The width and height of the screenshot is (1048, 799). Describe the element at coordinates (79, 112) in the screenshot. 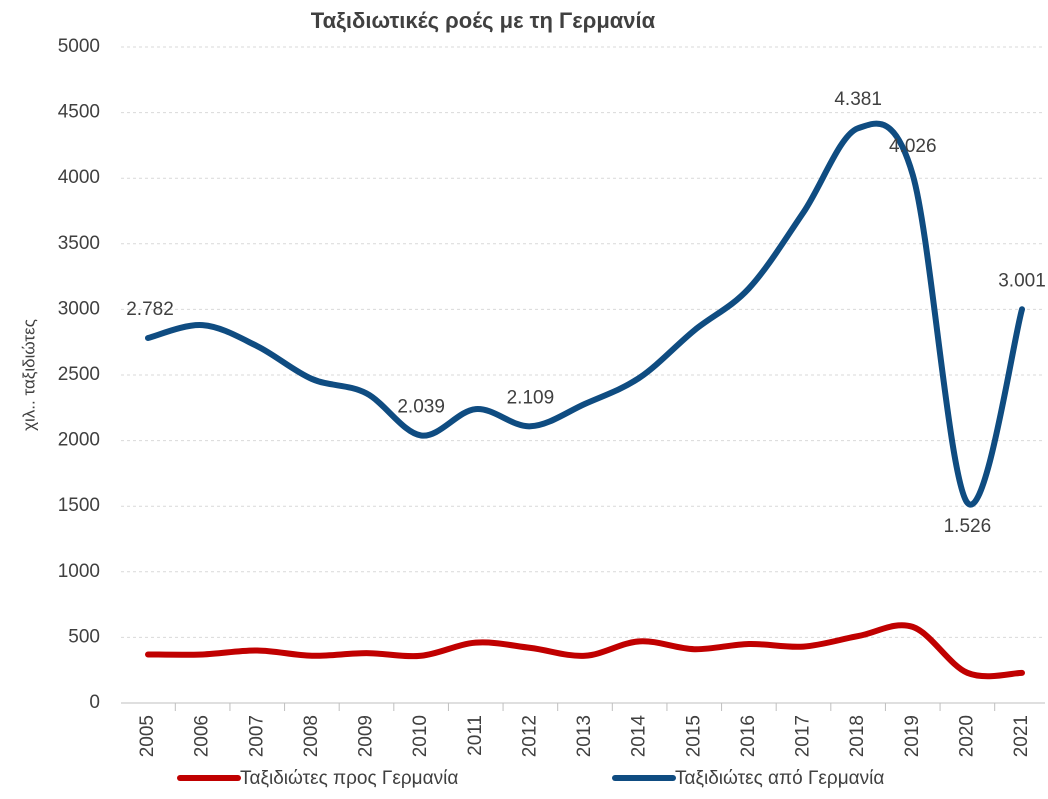

I see `y-tick-label: 4500` at that location.